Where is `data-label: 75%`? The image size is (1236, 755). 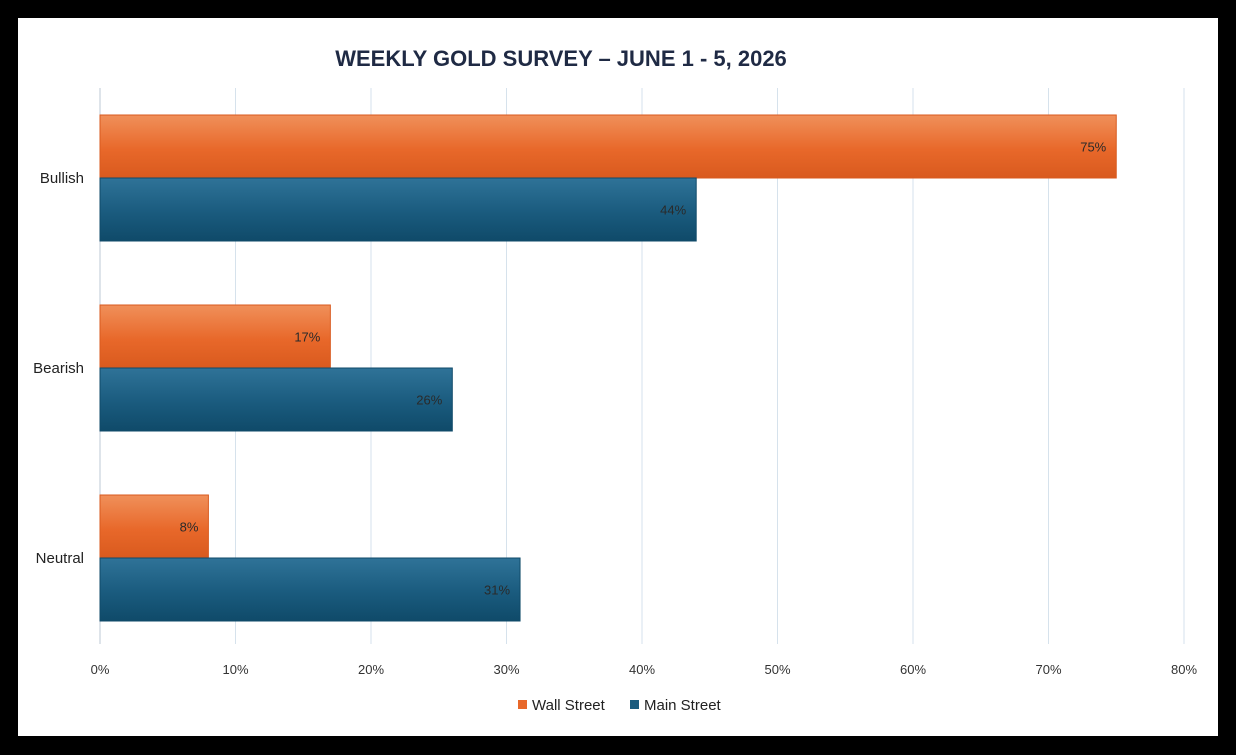
data-label: 75% is located at coordinates (1093, 147).